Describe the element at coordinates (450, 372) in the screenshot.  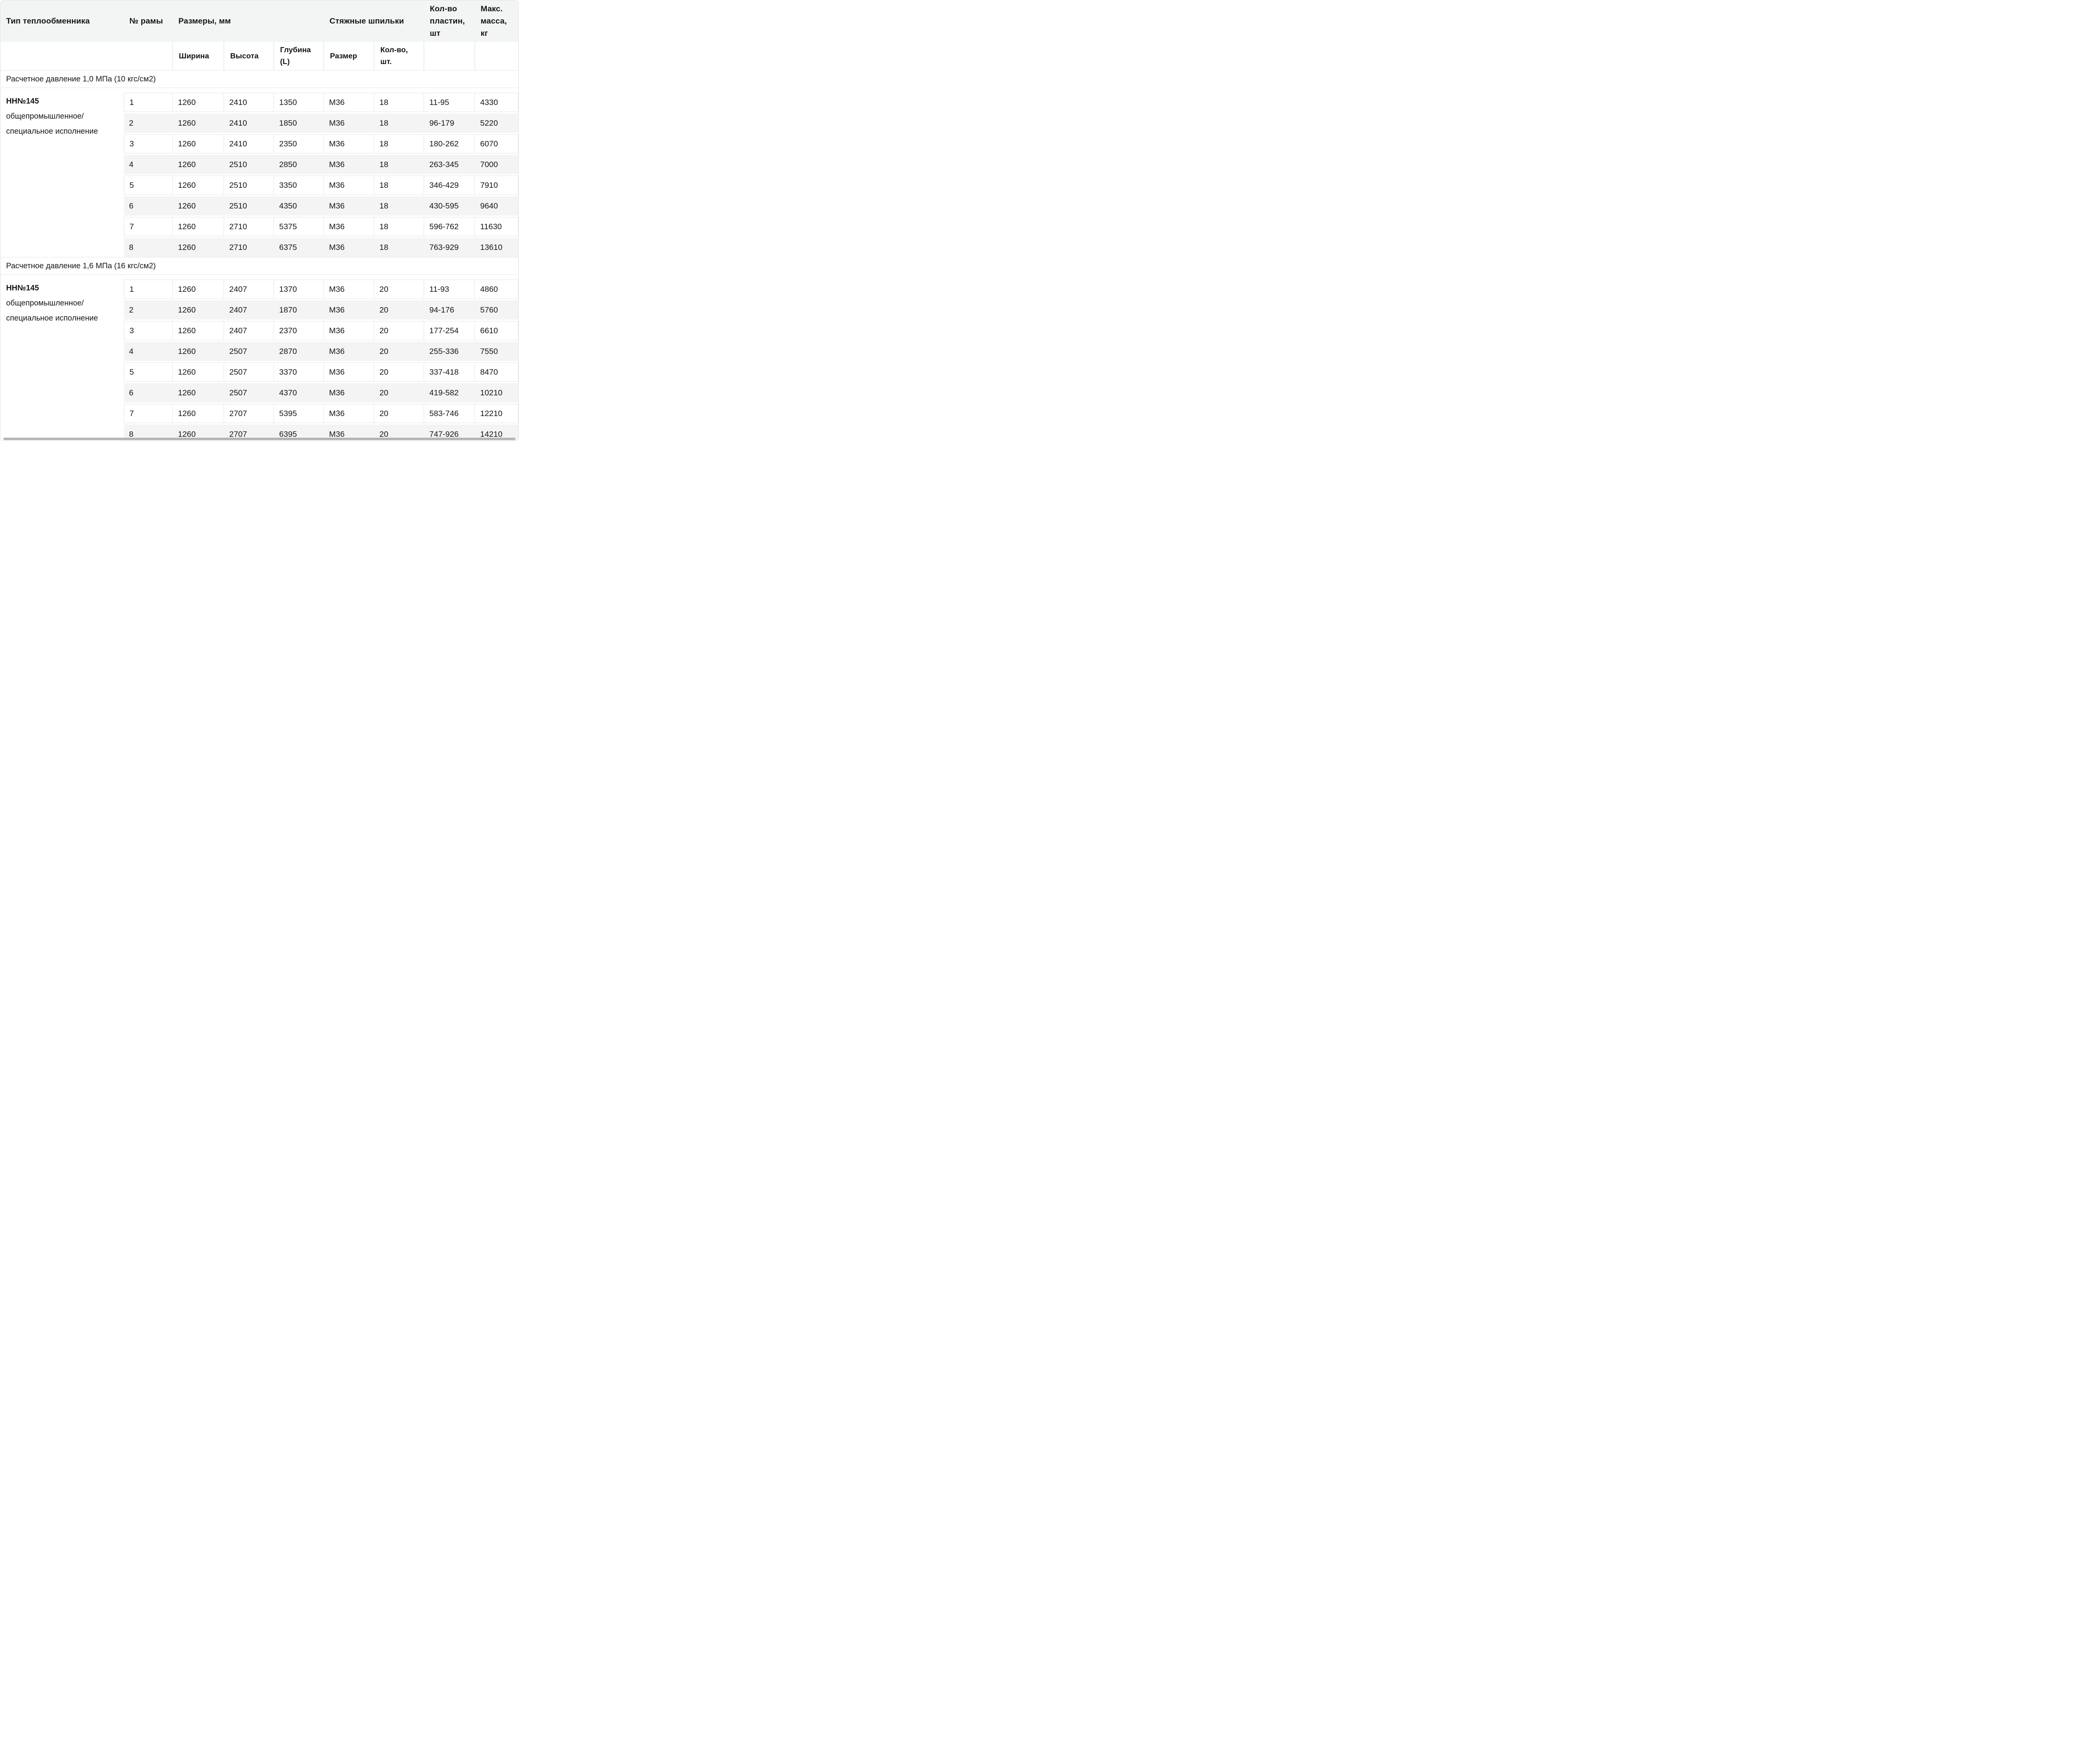
I see `table-cell: 337-418` at that location.